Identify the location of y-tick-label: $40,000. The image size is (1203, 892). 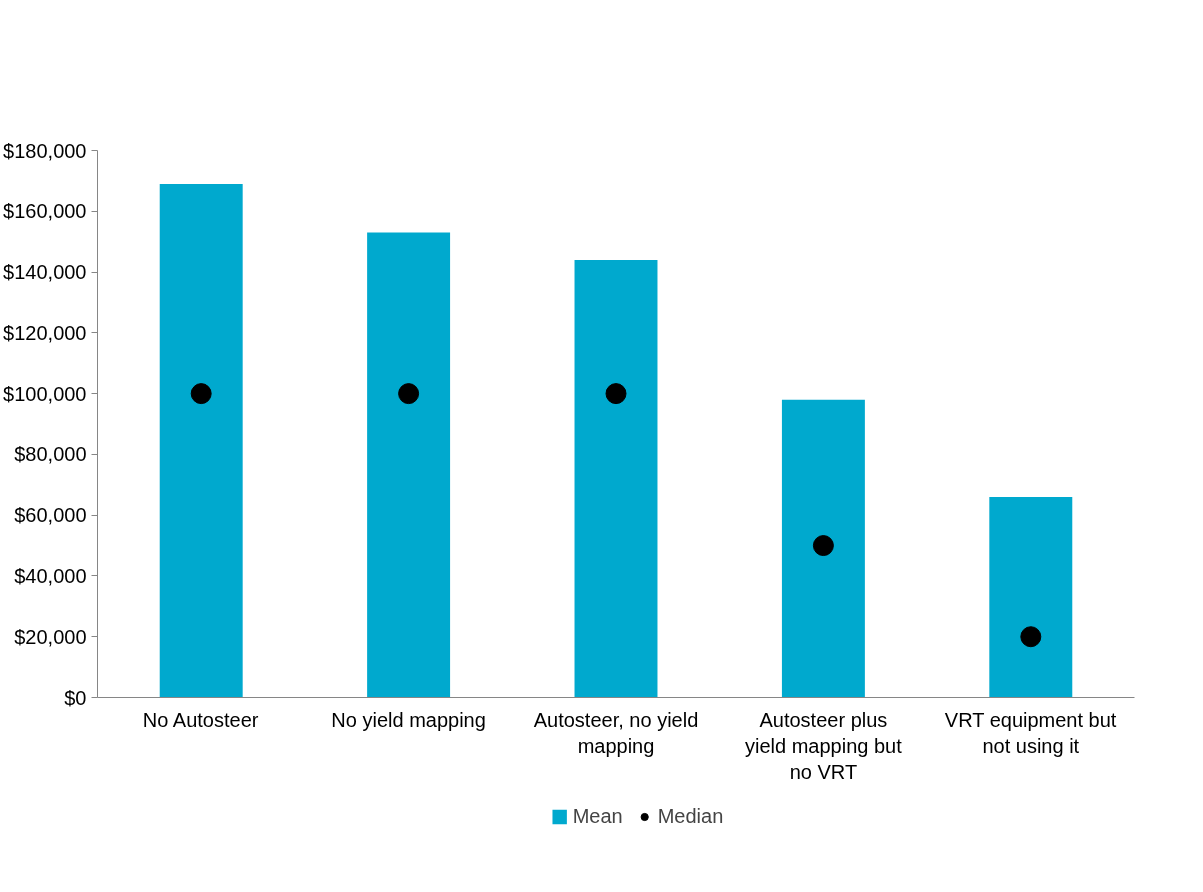
(50, 575).